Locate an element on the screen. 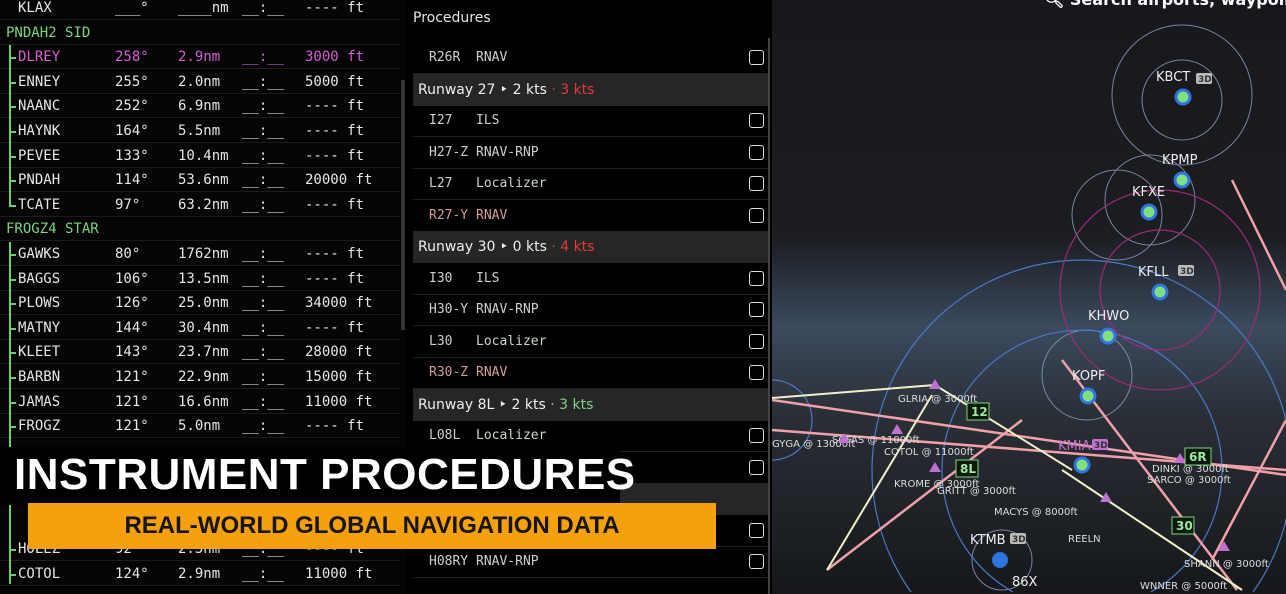 The image size is (1286, 594). search-input: Search airports, waypoints is located at coordinates (1178, 4).